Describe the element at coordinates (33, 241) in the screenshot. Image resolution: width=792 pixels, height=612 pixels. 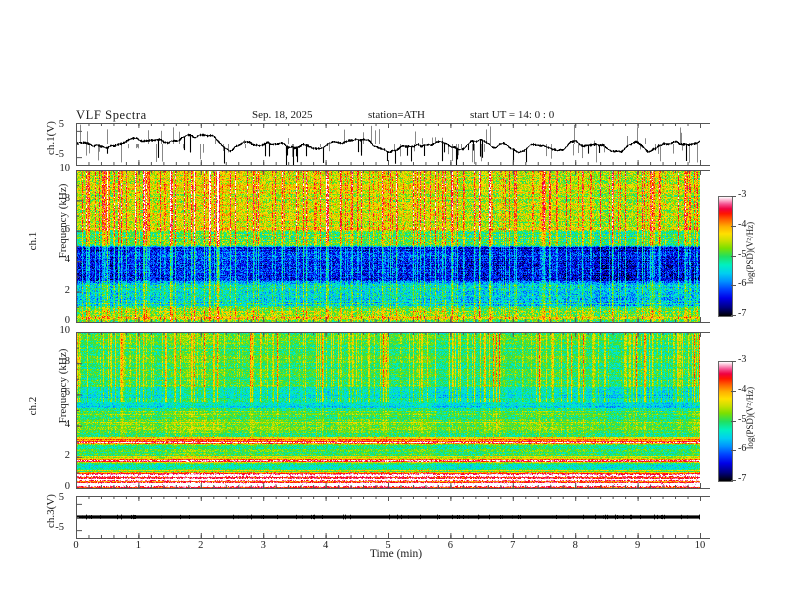
I see `ch1-spec-axis-label-line1: ch.1` at that location.